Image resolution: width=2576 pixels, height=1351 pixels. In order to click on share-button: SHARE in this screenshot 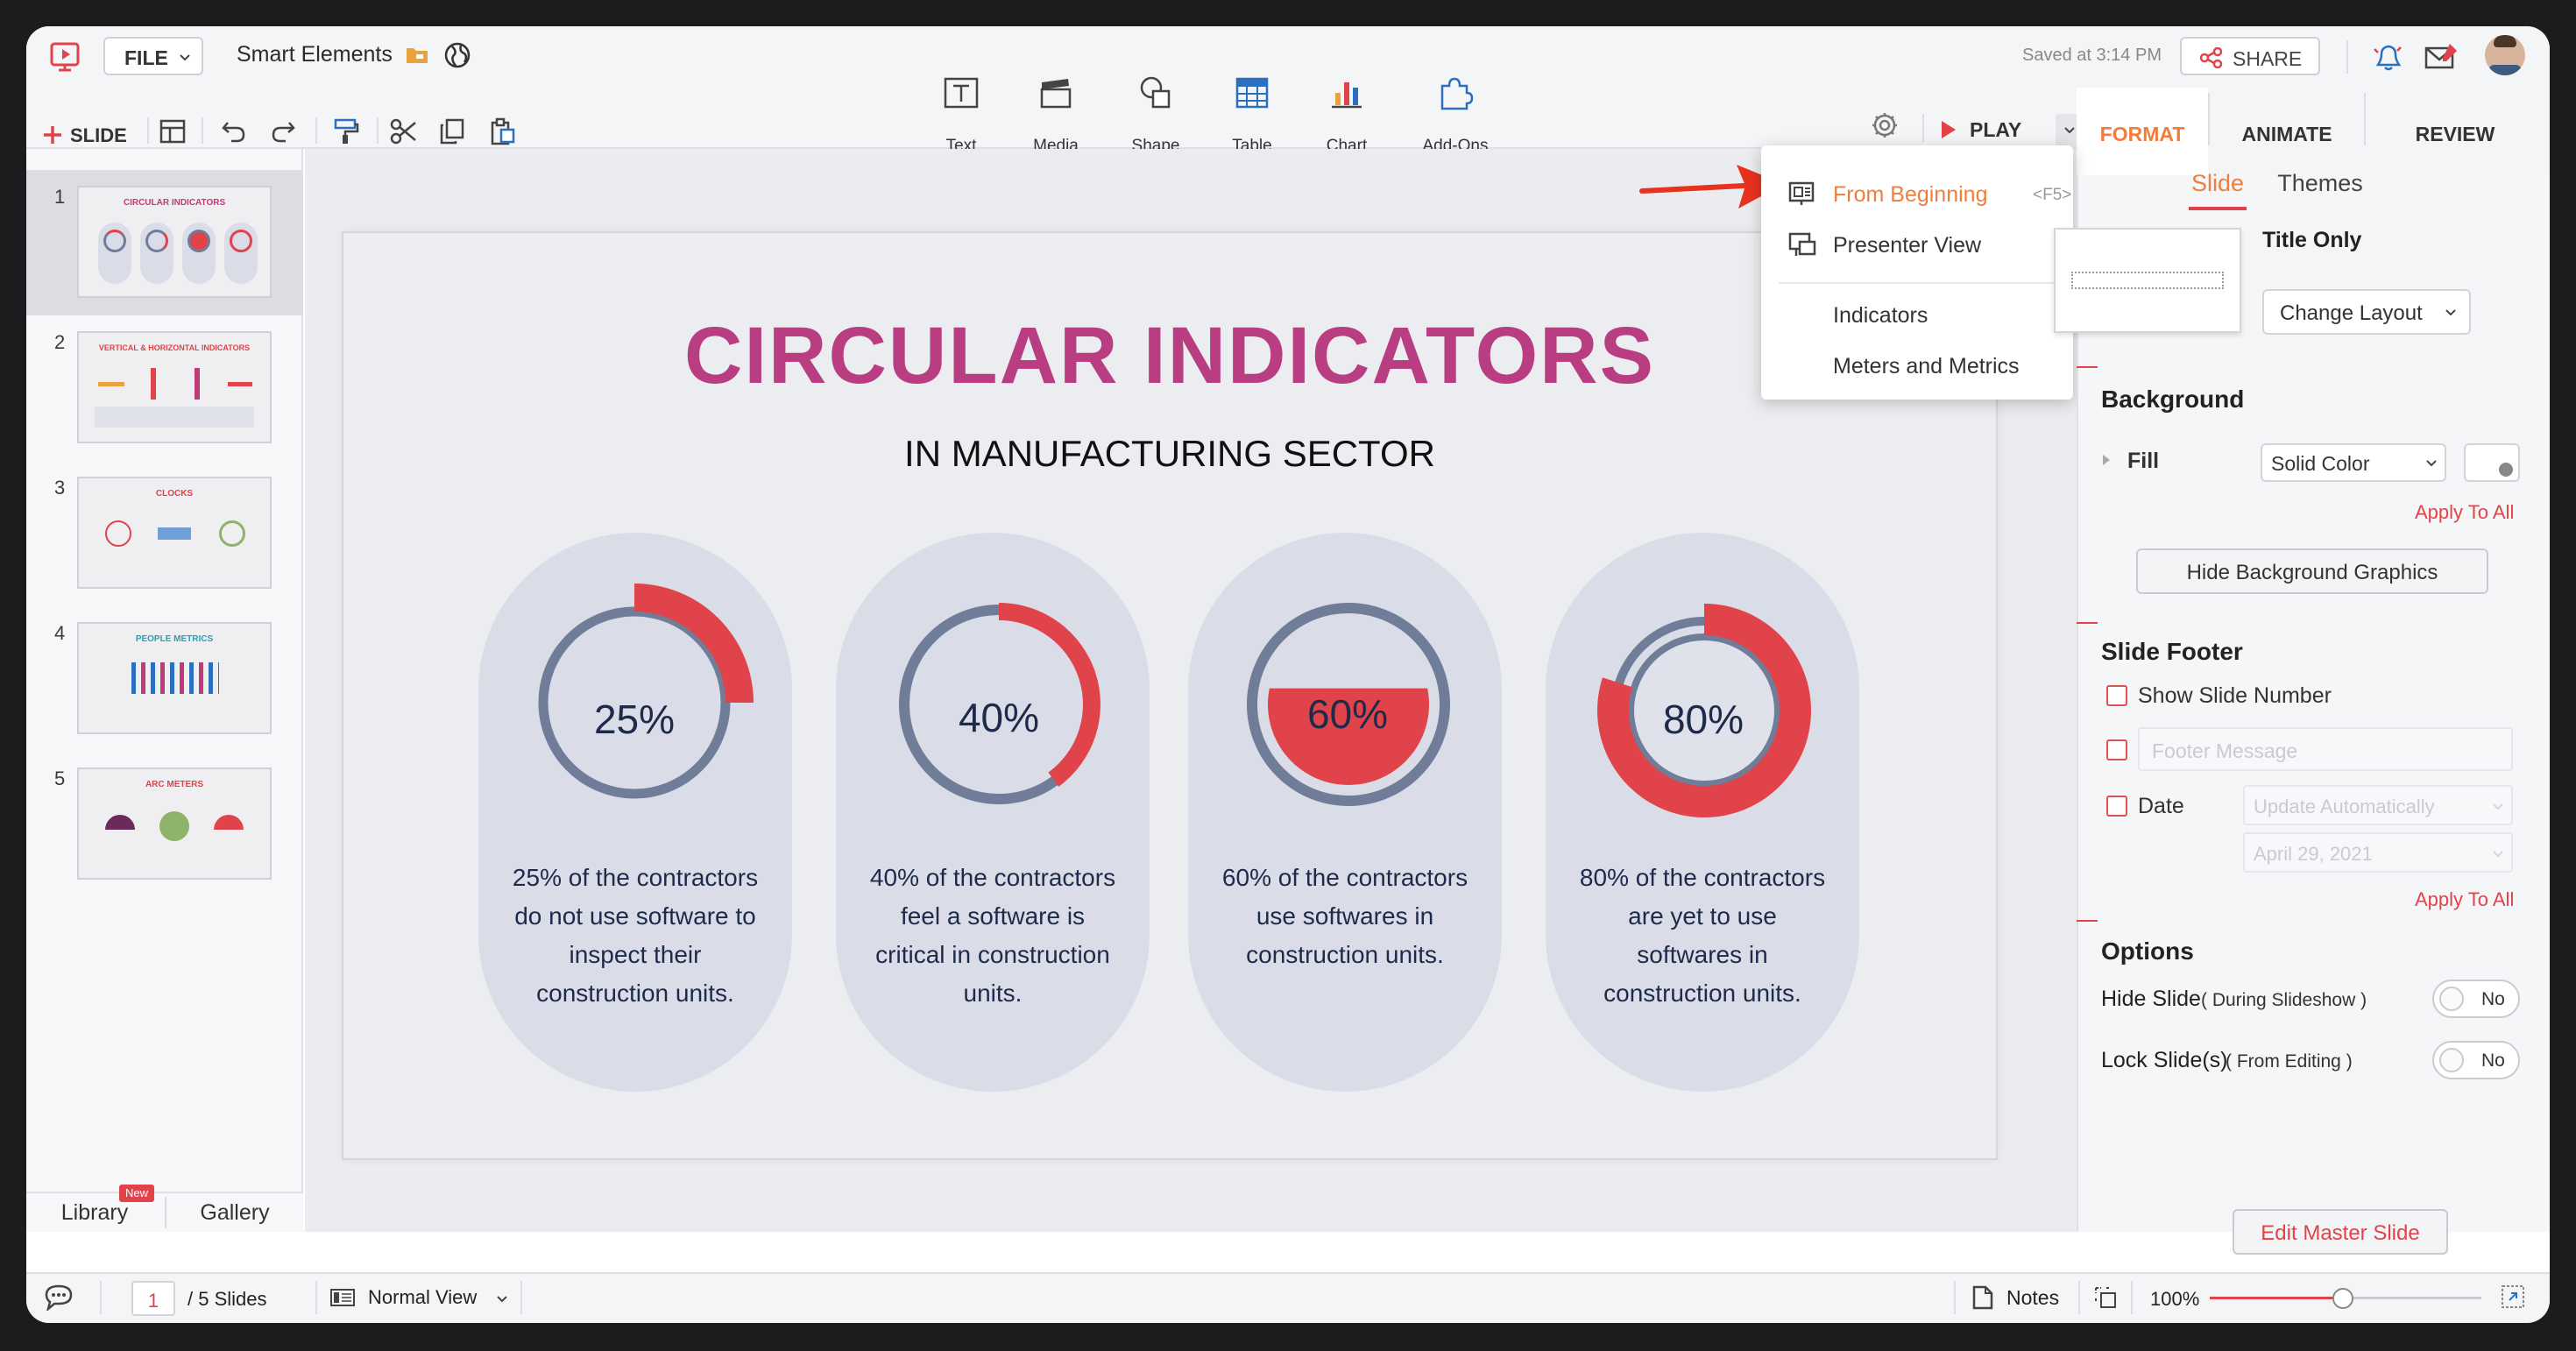, I will do `click(2250, 56)`.